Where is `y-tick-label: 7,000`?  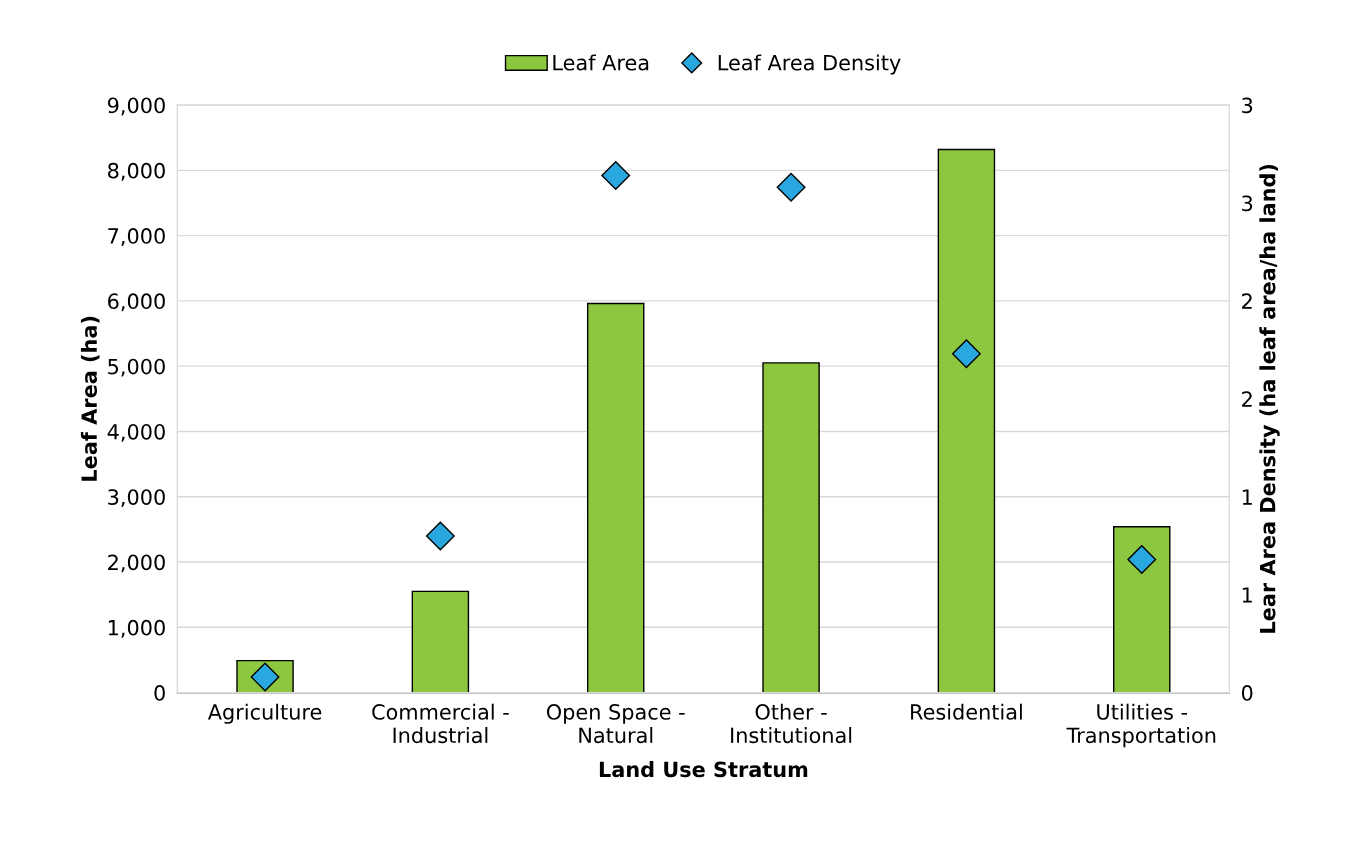 y-tick-label: 7,000 is located at coordinates (136, 237).